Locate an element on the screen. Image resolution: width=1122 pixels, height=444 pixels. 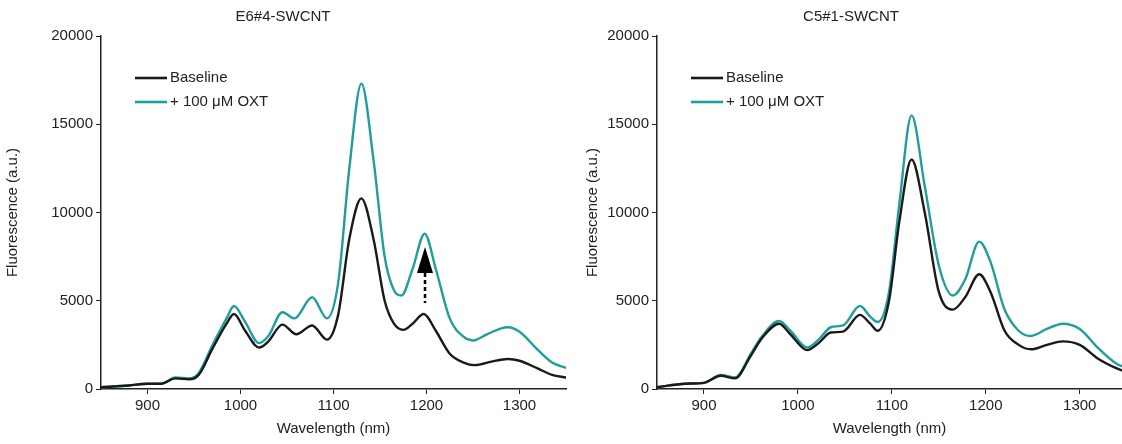
chart-title: E6#4-SWCNT is located at coordinates (283, 16).